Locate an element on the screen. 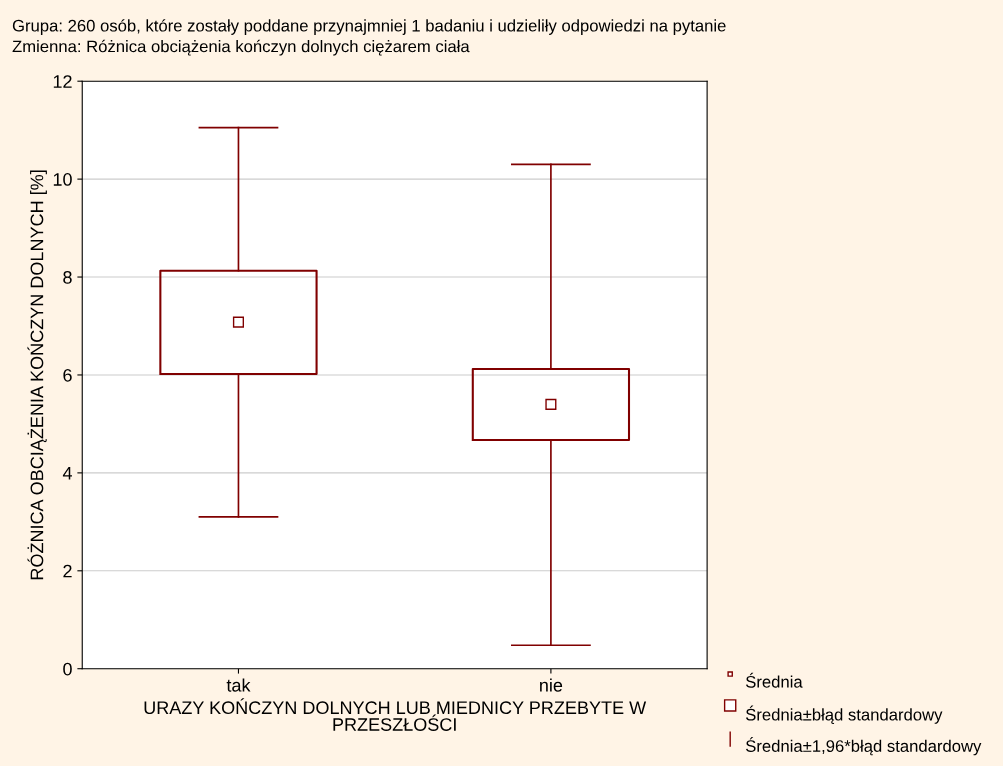 The height and width of the screenshot is (766, 1003). y-tick-label: 6 is located at coordinates (67, 375).